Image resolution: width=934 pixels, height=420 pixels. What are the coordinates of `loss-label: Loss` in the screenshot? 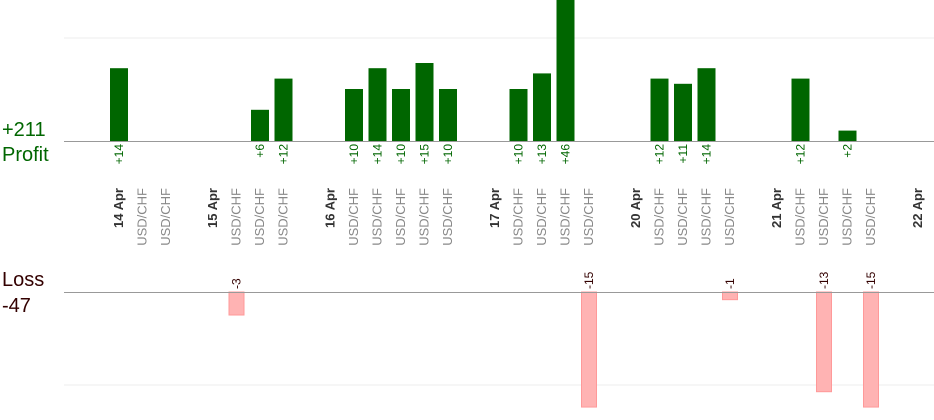 It's located at (23, 280).